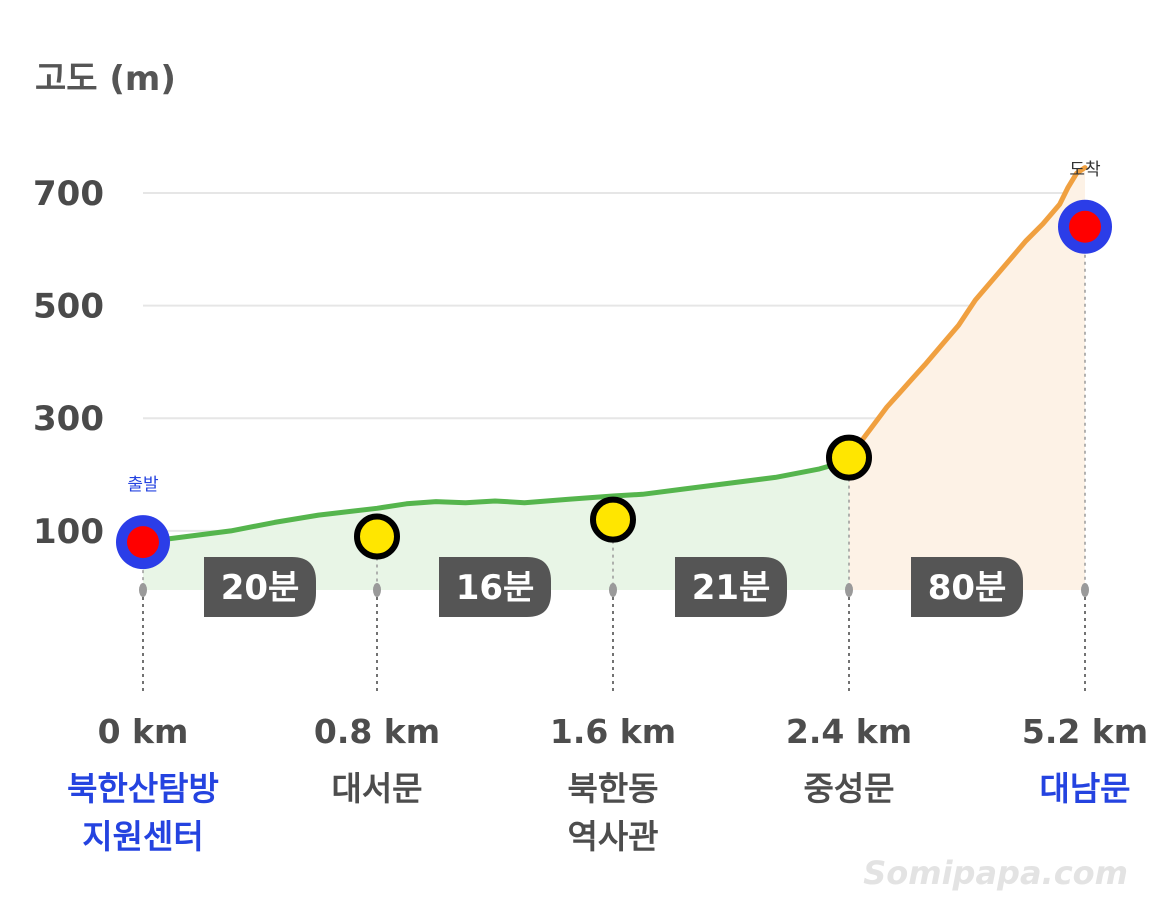  What do you see at coordinates (143, 542) in the screenshot?
I see `start-marker` at bounding box center [143, 542].